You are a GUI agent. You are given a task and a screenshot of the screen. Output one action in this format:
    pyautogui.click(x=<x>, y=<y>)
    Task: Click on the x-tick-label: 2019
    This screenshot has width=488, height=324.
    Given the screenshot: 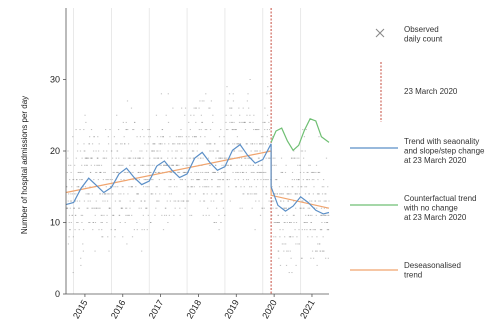 What is the action you would take?
    pyautogui.click(x=231, y=309)
    